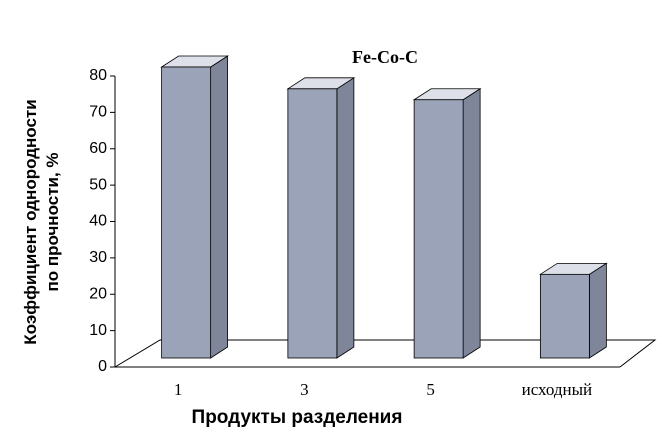  What do you see at coordinates (297, 417) in the screenshot?
I see `x-axis-label: Продукты разделения` at bounding box center [297, 417].